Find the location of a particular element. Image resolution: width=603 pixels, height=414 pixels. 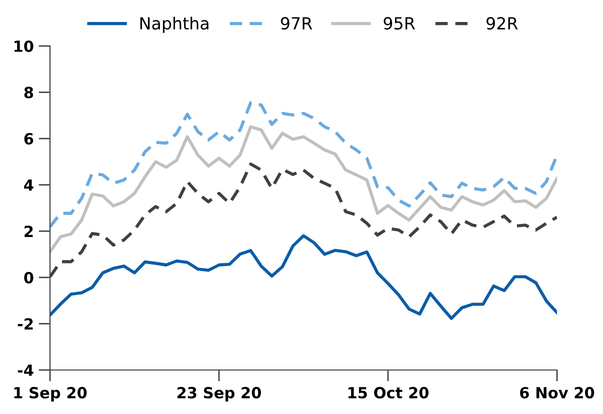

x-tick-label: 6 Nov 20 is located at coordinates (557, 392).